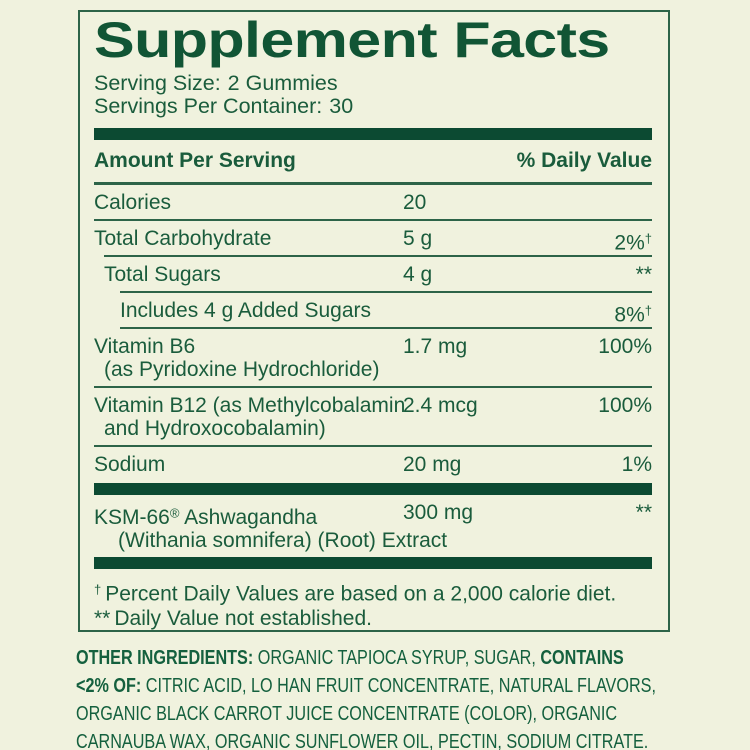  I want to click on nutrient-row-total-carbohydrate: Total Carbohydrate 5 g 2%†, so click(373, 238).